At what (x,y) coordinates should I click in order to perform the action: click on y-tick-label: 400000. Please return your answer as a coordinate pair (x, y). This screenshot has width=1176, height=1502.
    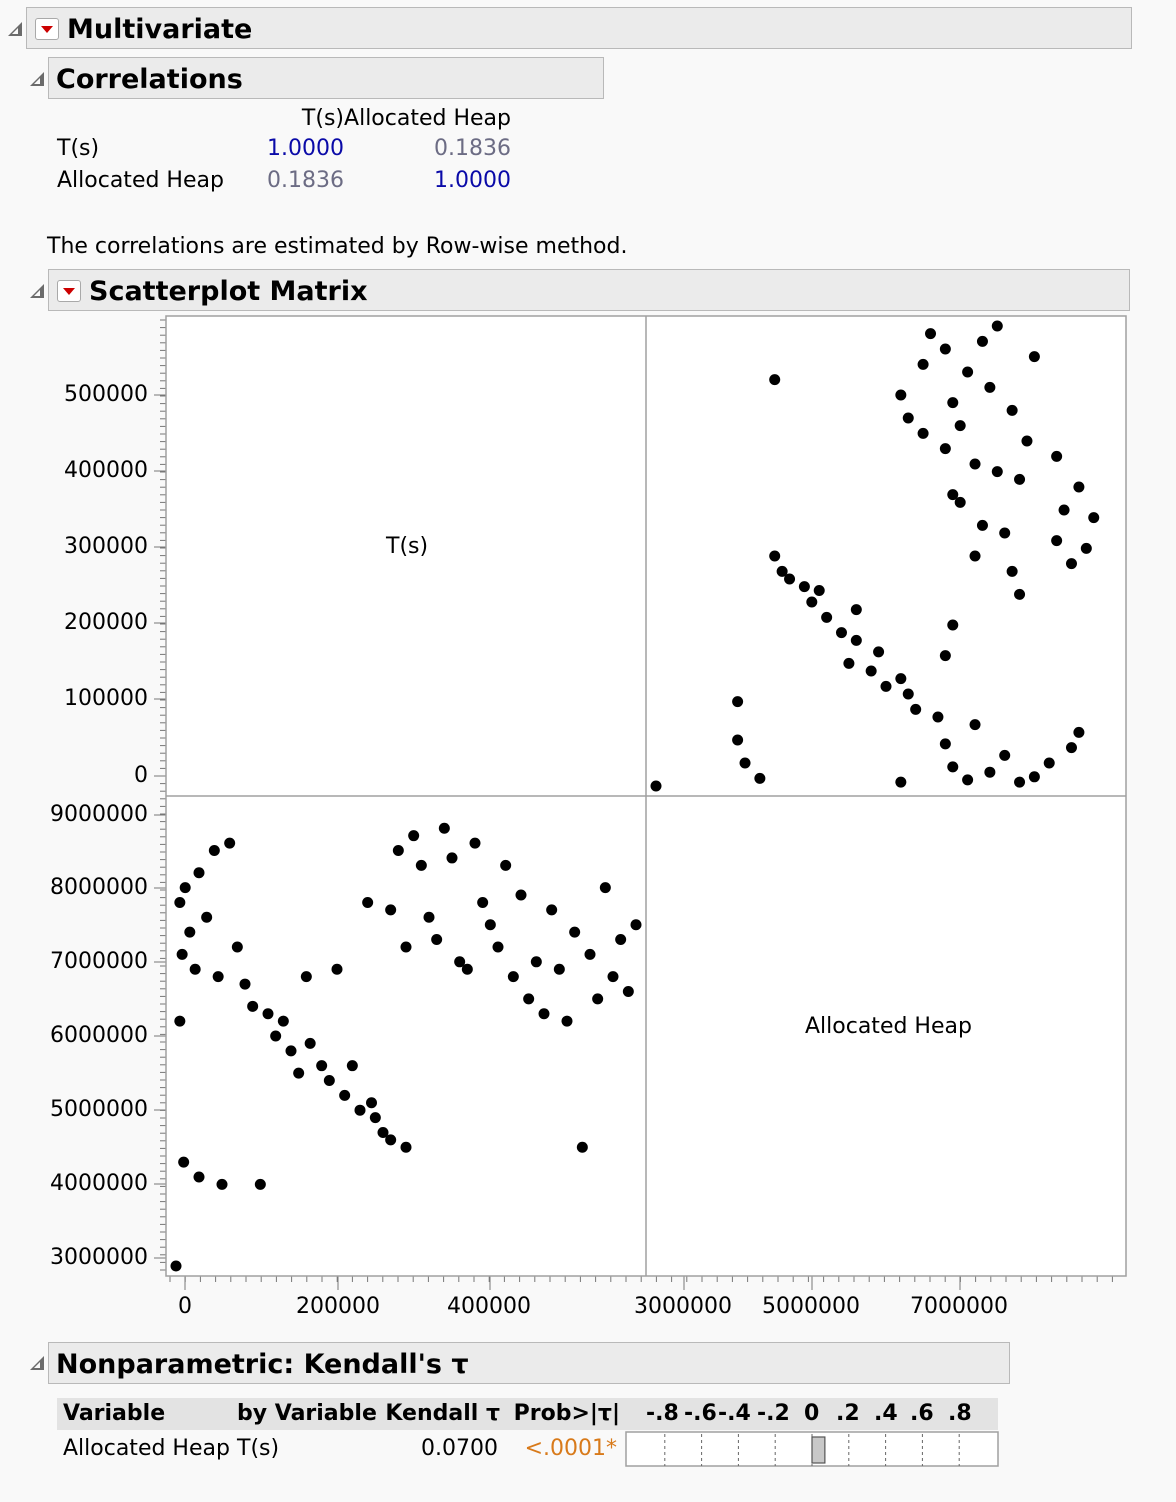
    Looking at the image, I should click on (106, 470).